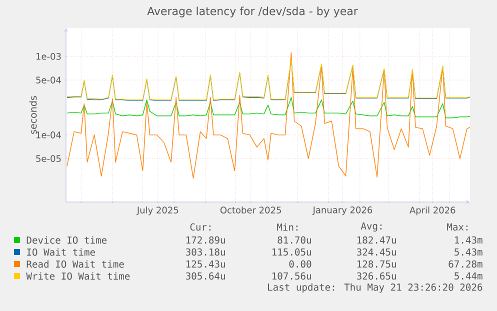 The height and width of the screenshot is (311, 497). Describe the element at coordinates (205, 252) in the screenshot. I see `text: 303.18u` at that location.